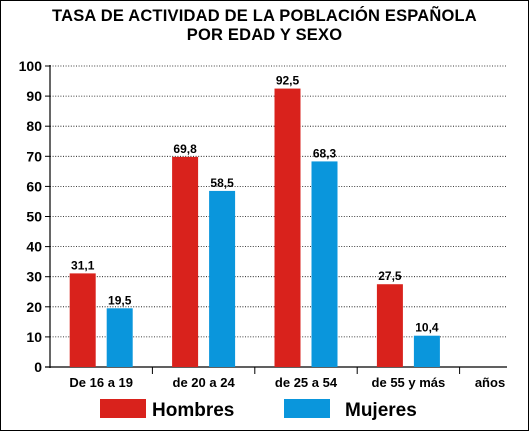 This screenshot has width=529, height=431. I want to click on y-tick-label: 0, so click(38, 367).